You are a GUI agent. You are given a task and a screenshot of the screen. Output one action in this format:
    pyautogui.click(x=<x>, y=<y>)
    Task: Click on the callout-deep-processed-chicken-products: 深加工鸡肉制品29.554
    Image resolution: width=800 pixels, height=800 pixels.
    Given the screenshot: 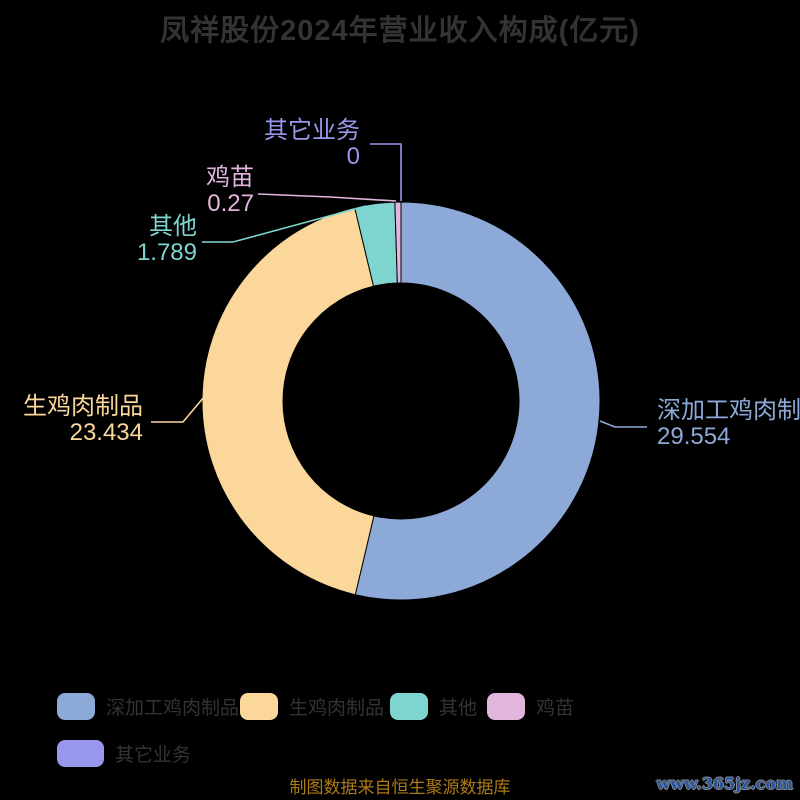 What is the action you would take?
    pyautogui.click(x=728, y=424)
    